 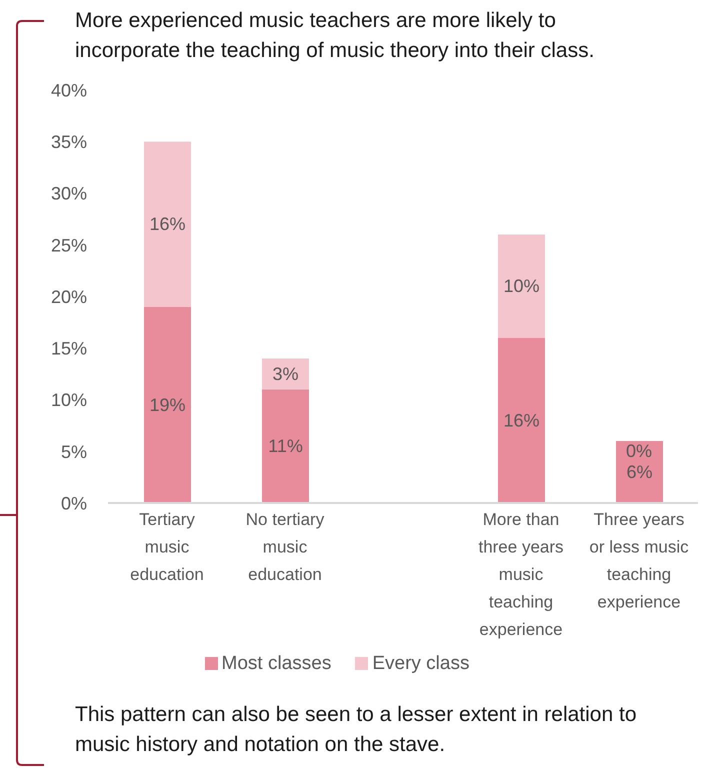 What do you see at coordinates (335, 36) in the screenshot?
I see `chart-title: More experienced music teachers are more likely to incorporate the teaching of music theory into their class.` at bounding box center [335, 36].